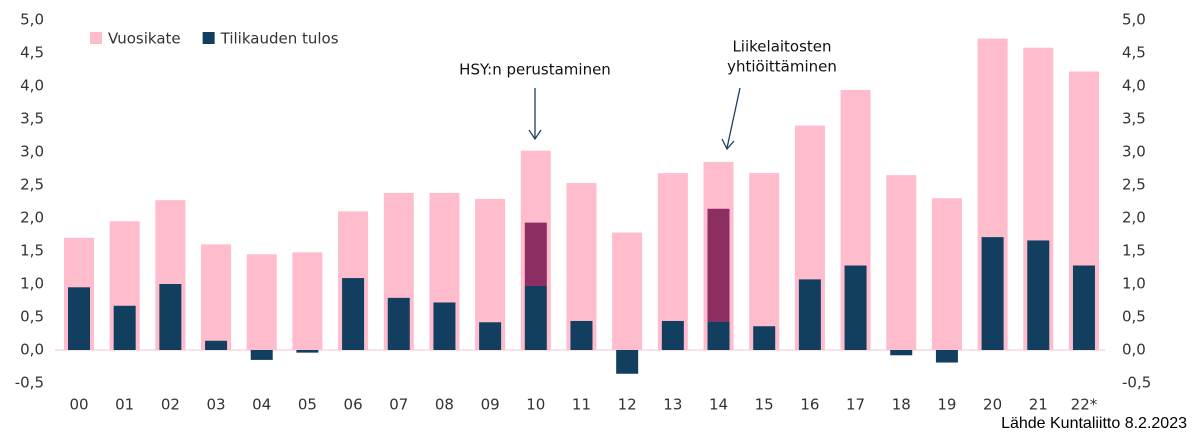 This screenshot has height=439, width=1194. I want to click on y2-tick-label: 2,5, so click(1134, 185).